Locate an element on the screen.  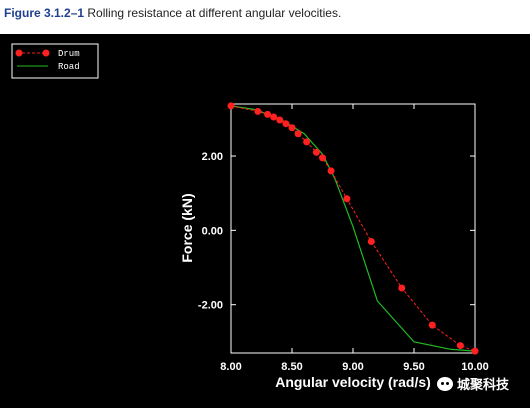
wechat-icon is located at coordinates (445, 383).